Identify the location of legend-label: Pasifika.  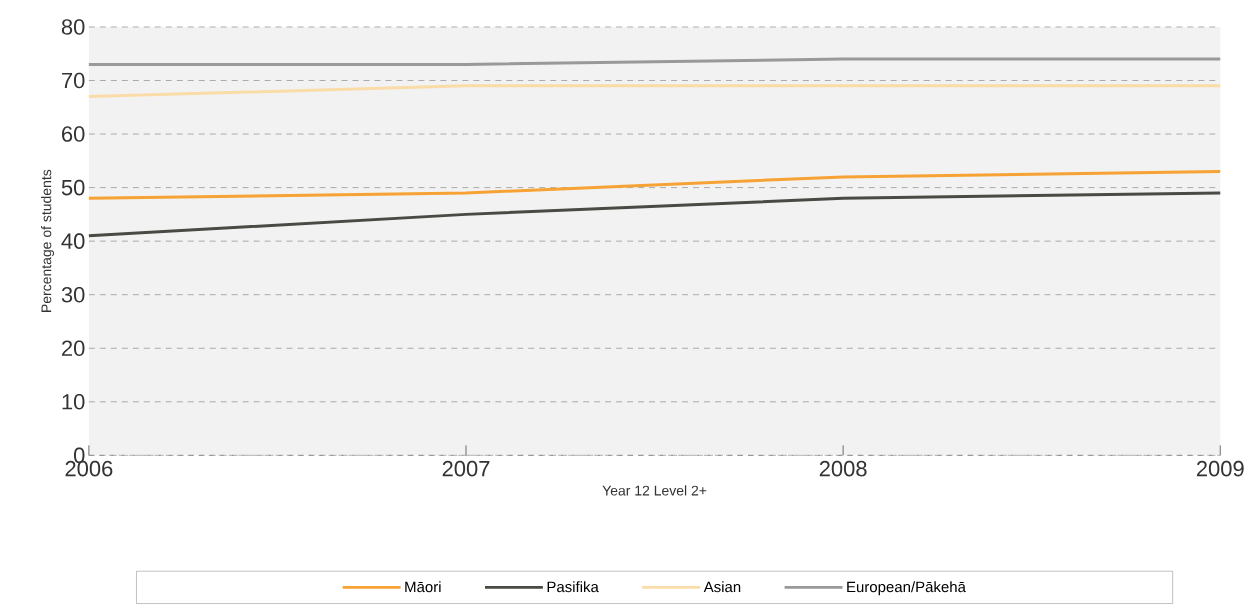
(573, 587).